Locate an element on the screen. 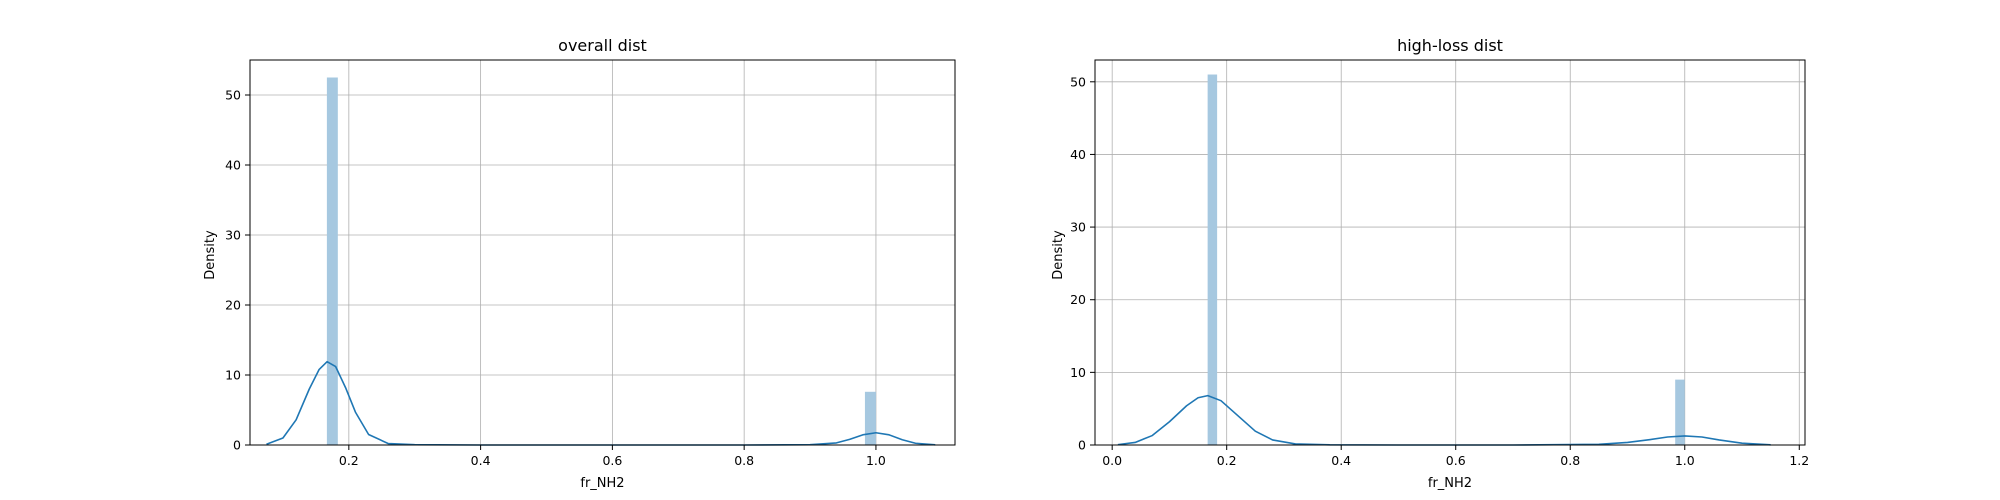  x-tick-label: 0.0 is located at coordinates (1112, 460).